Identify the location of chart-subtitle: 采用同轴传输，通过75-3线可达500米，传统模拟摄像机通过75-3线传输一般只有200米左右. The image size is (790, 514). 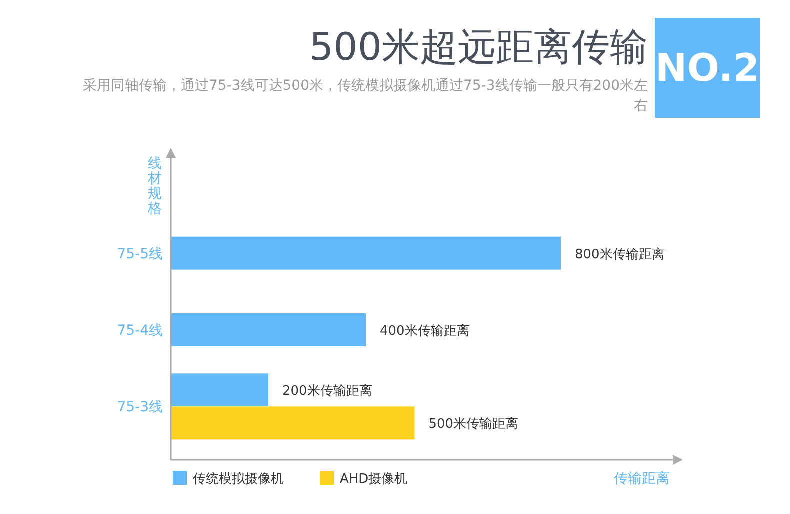
(365, 96).